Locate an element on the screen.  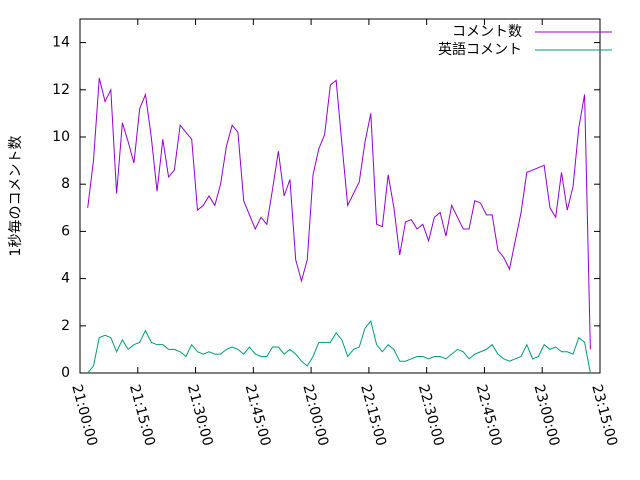
x-tick-label: 21:30:00 is located at coordinates (200, 415).